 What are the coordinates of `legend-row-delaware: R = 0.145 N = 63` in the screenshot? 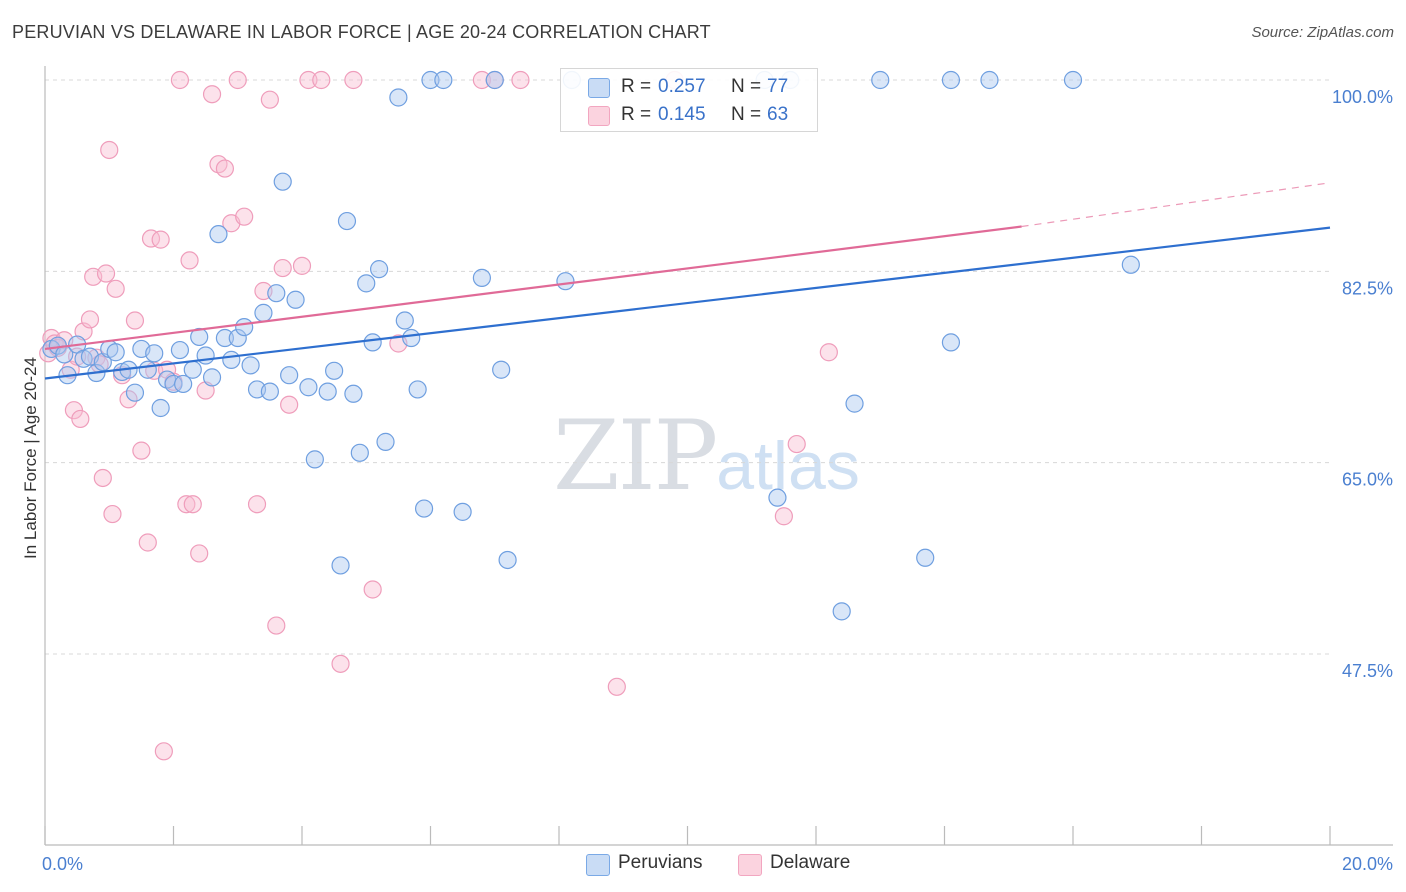 It's located at (689, 116).